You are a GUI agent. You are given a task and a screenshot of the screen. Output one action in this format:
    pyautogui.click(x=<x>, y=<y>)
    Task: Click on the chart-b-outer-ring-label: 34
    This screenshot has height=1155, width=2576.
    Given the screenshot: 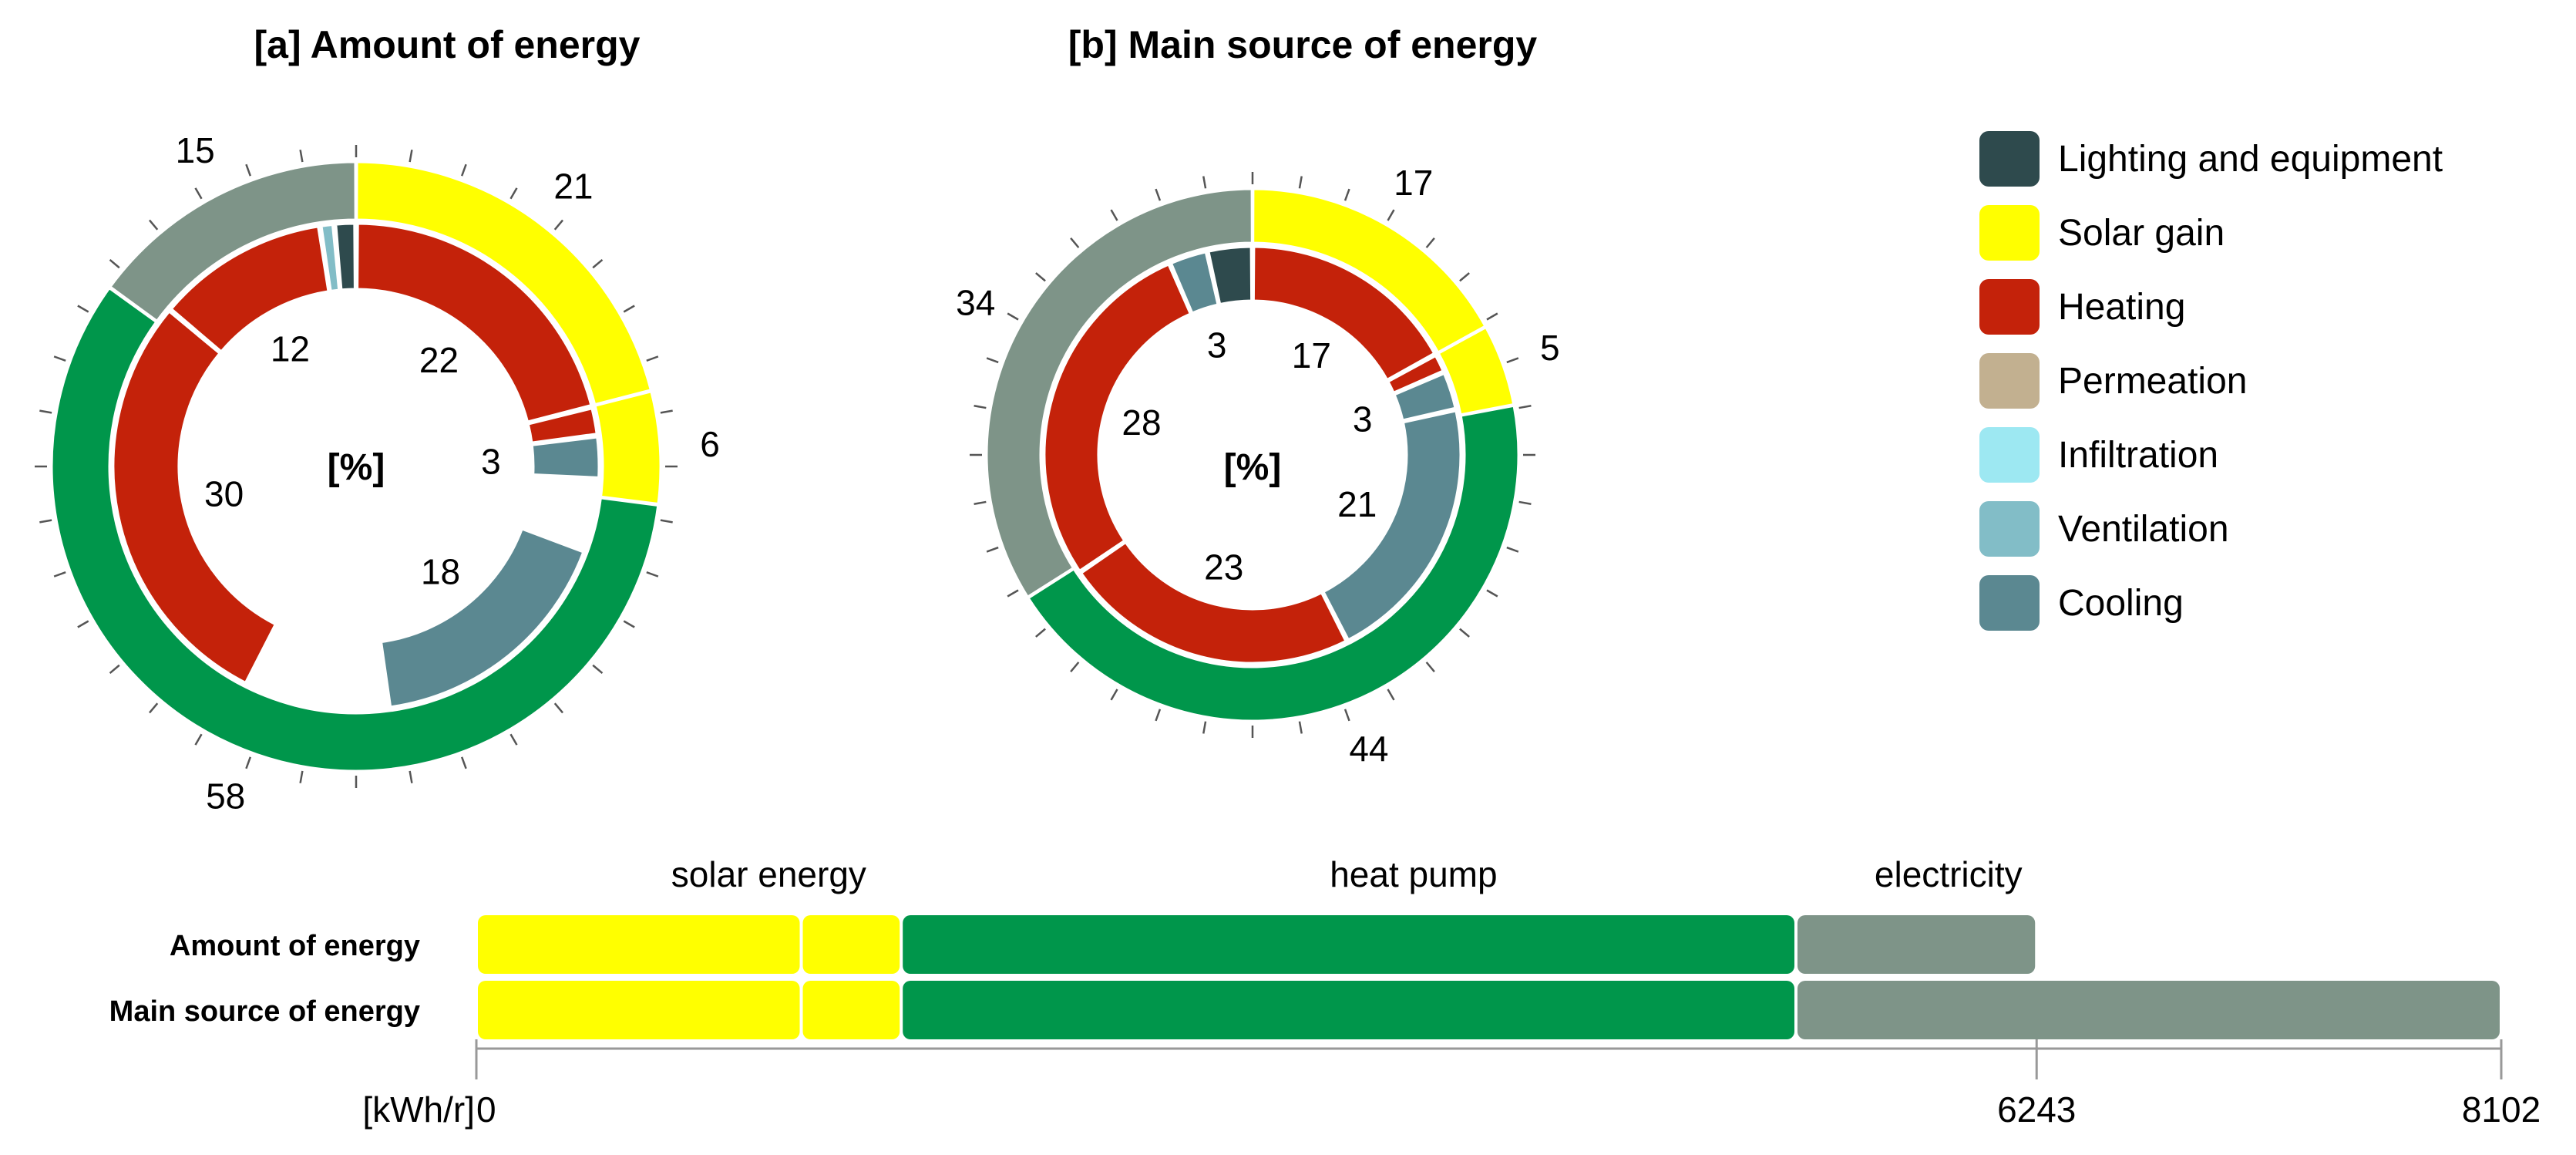 What is the action you would take?
    pyautogui.click(x=975, y=302)
    